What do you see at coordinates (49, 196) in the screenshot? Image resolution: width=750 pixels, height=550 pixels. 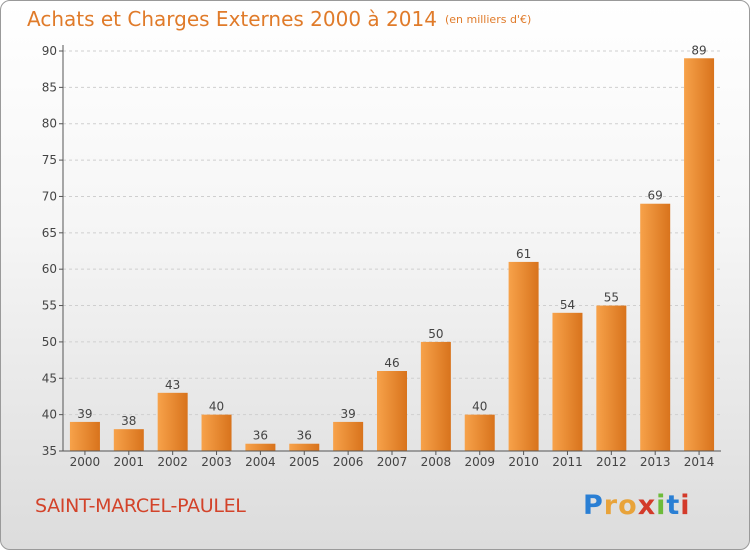 I see `y-tick-label: 70` at bounding box center [49, 196].